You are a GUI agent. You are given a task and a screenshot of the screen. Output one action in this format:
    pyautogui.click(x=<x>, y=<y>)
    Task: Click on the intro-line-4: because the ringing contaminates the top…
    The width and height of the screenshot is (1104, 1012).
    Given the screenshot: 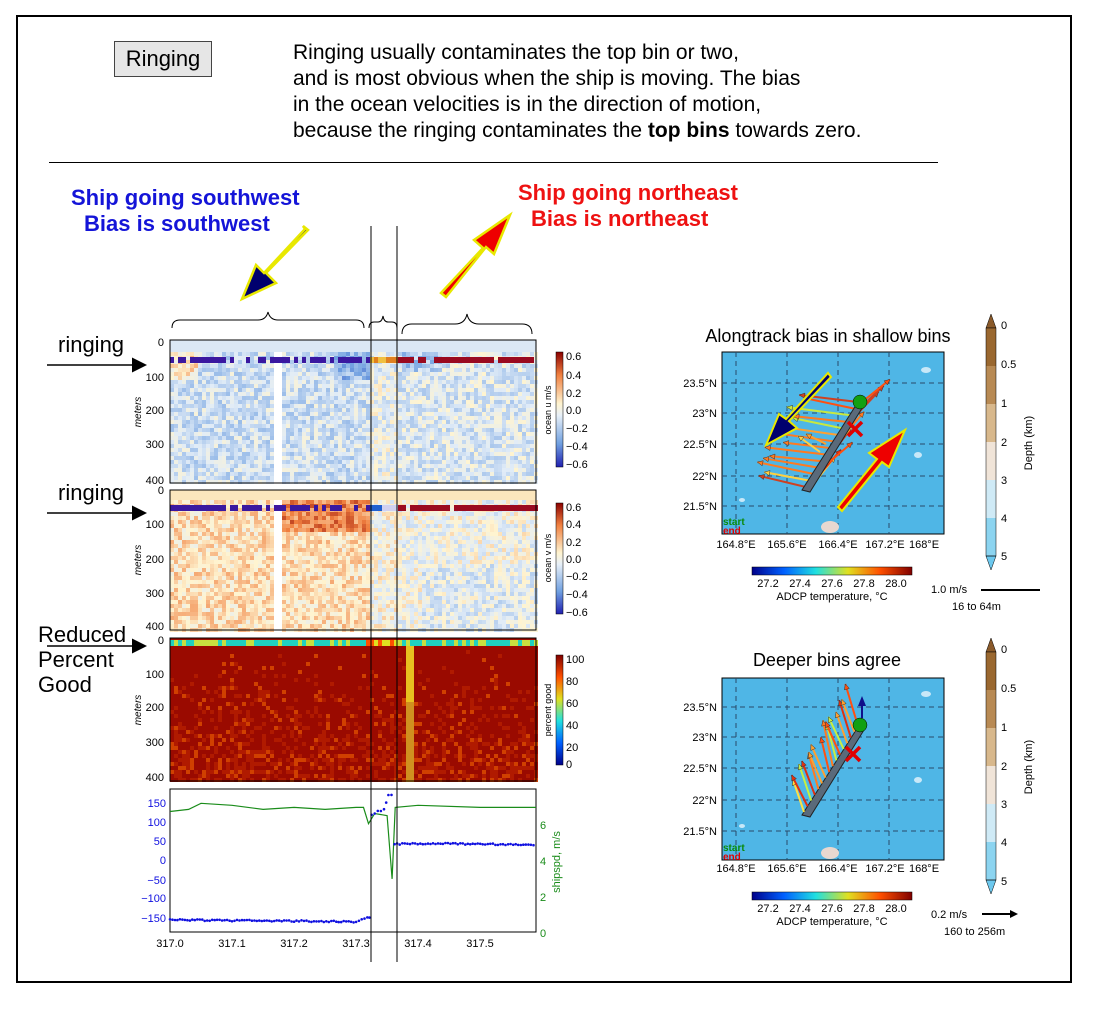 What is the action you would take?
    pyautogui.click(x=577, y=131)
    